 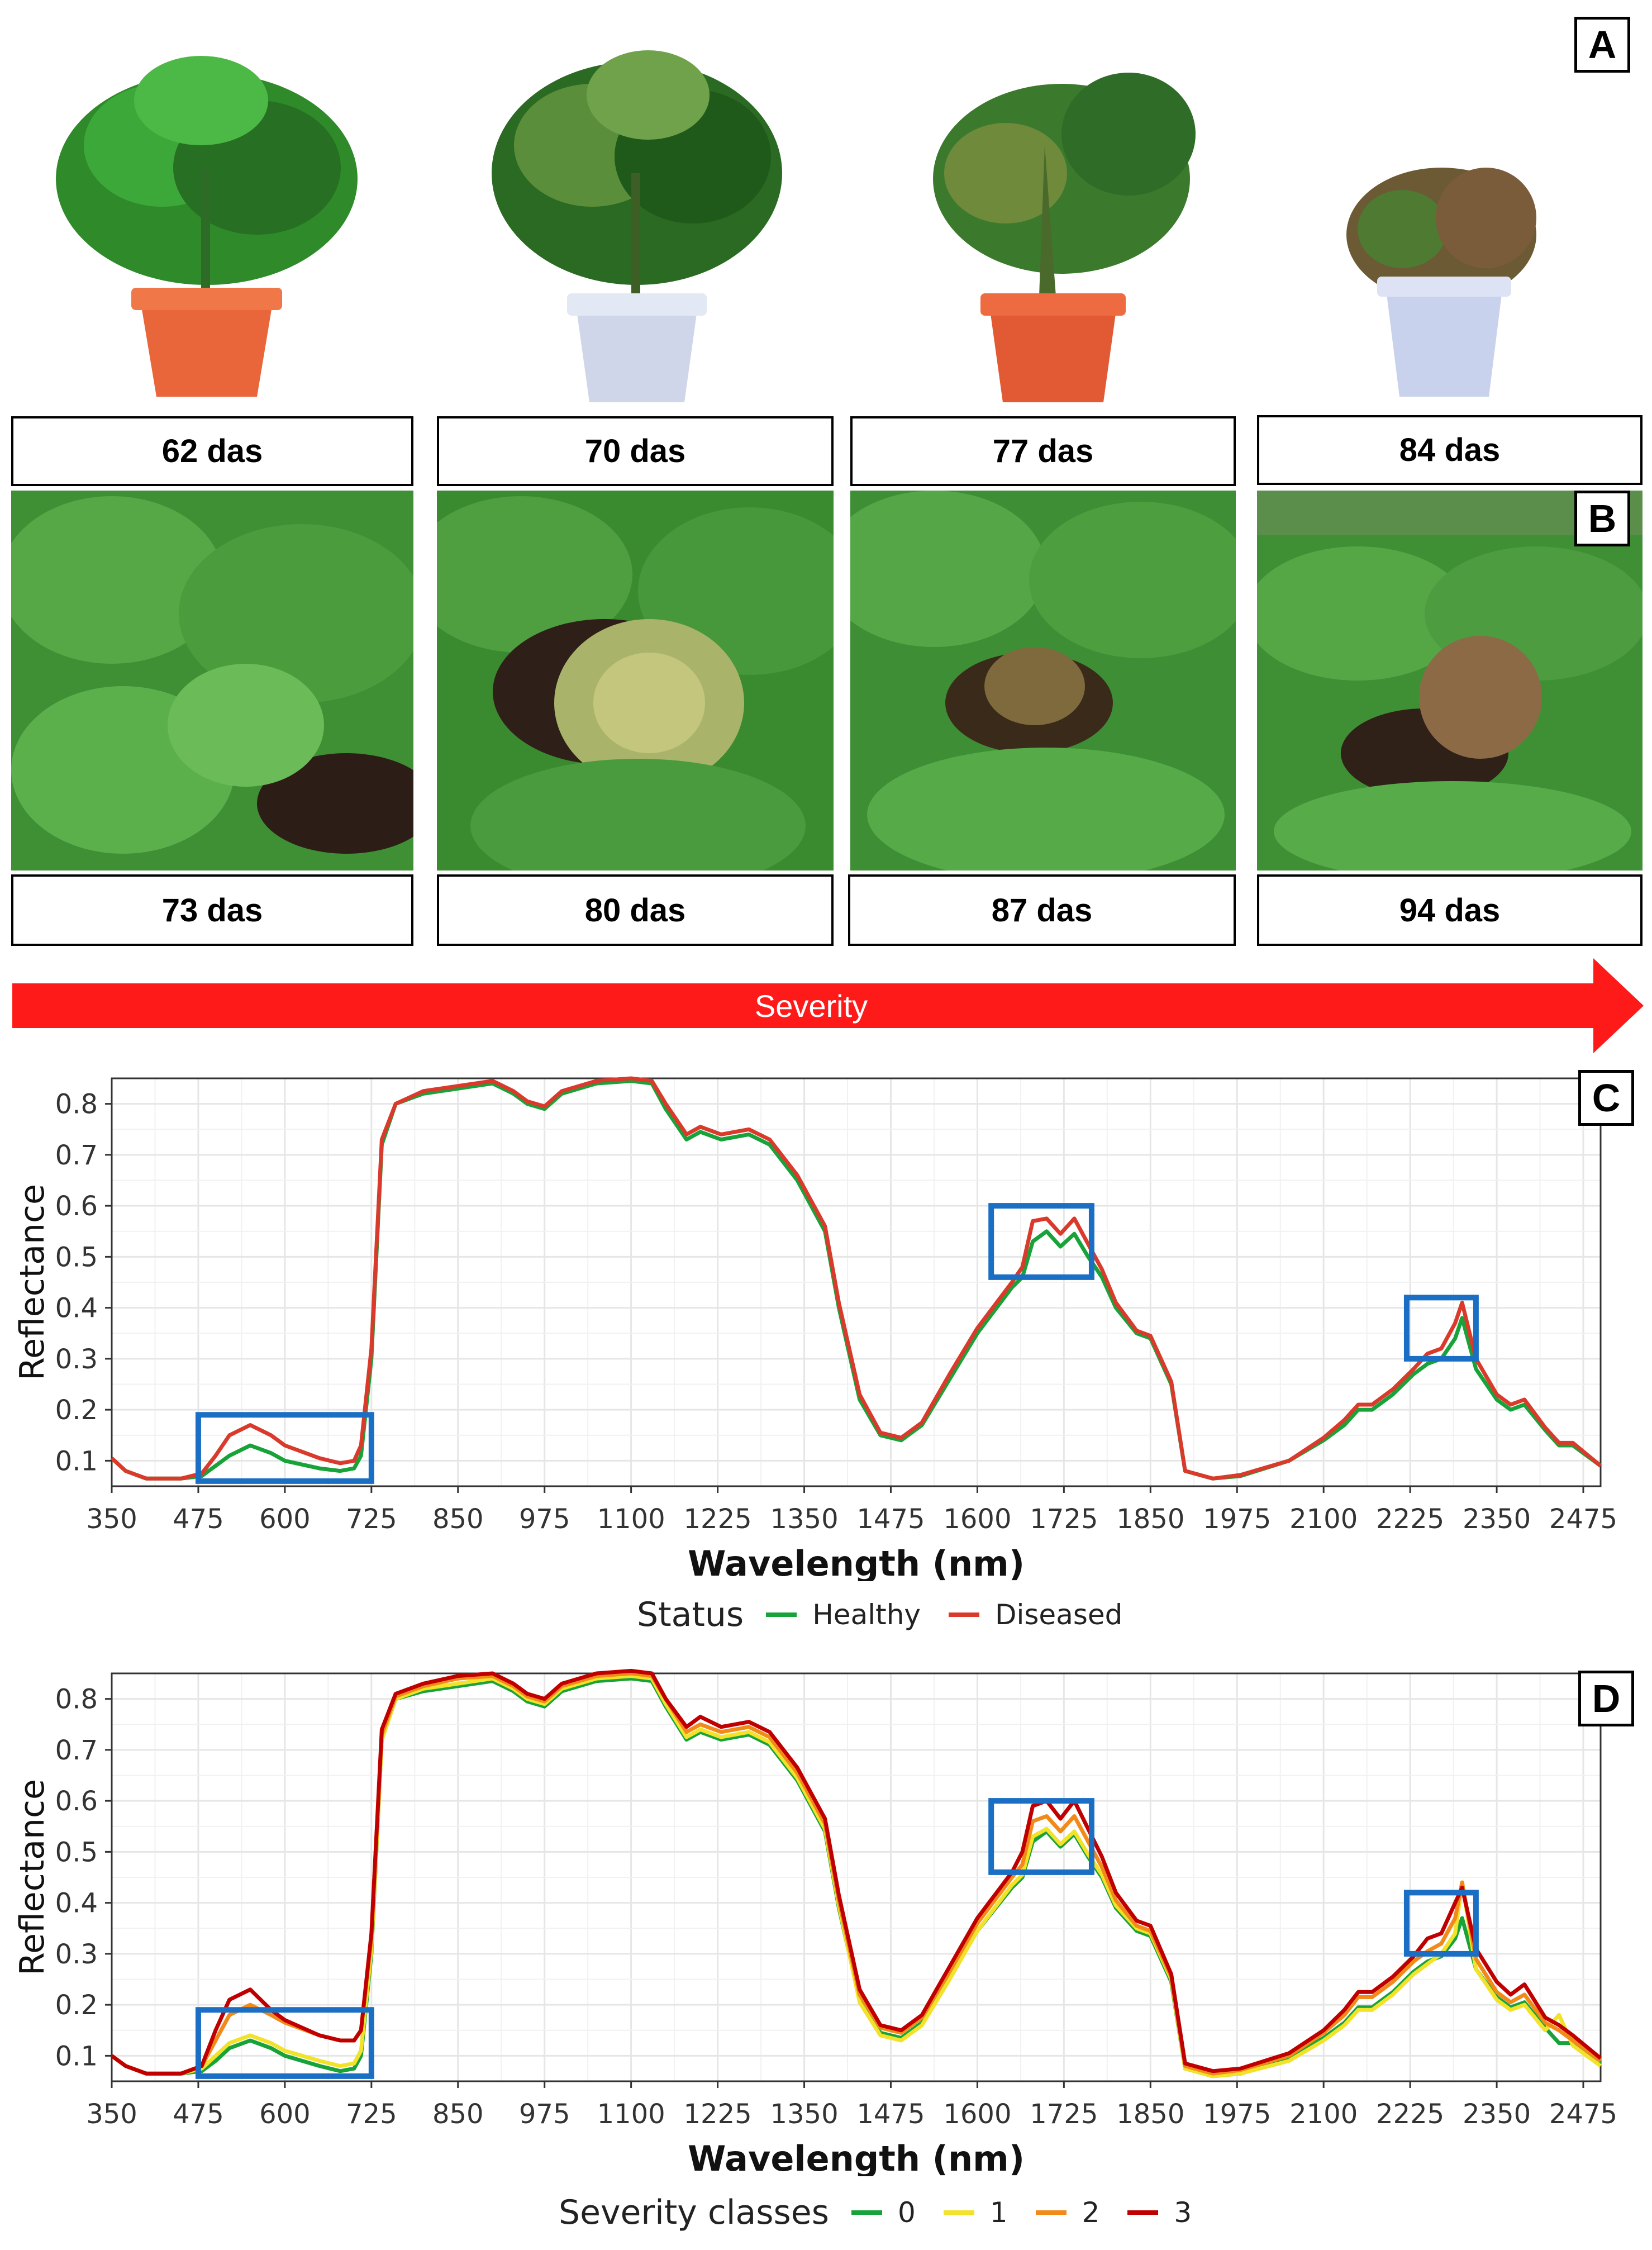 I want to click on legend-item-healthy: Healthy, so click(x=843, y=1615).